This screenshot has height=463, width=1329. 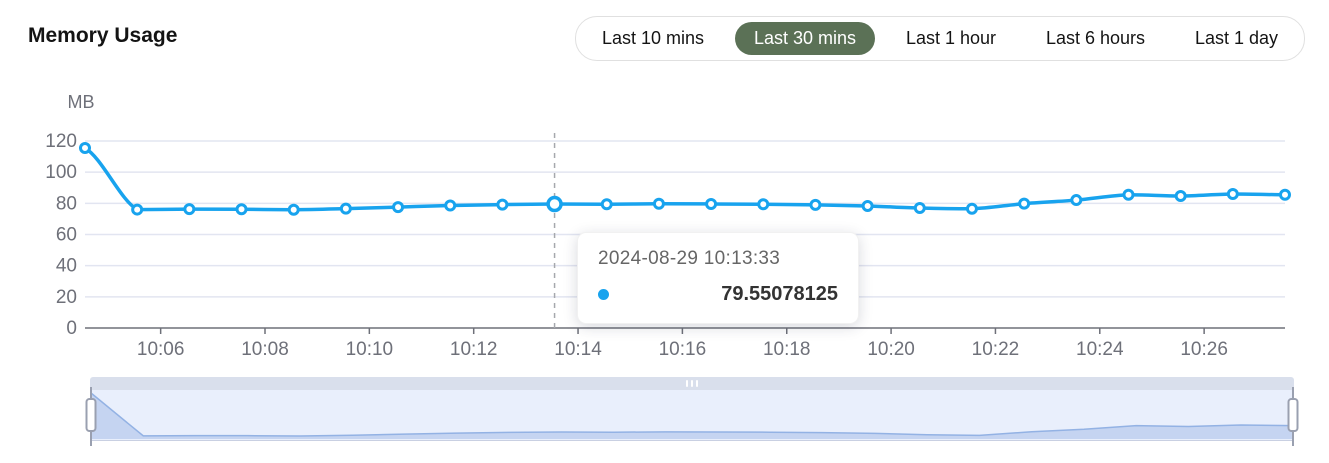 What do you see at coordinates (1204, 349) in the screenshot?
I see `svg-text: 10:26` at bounding box center [1204, 349].